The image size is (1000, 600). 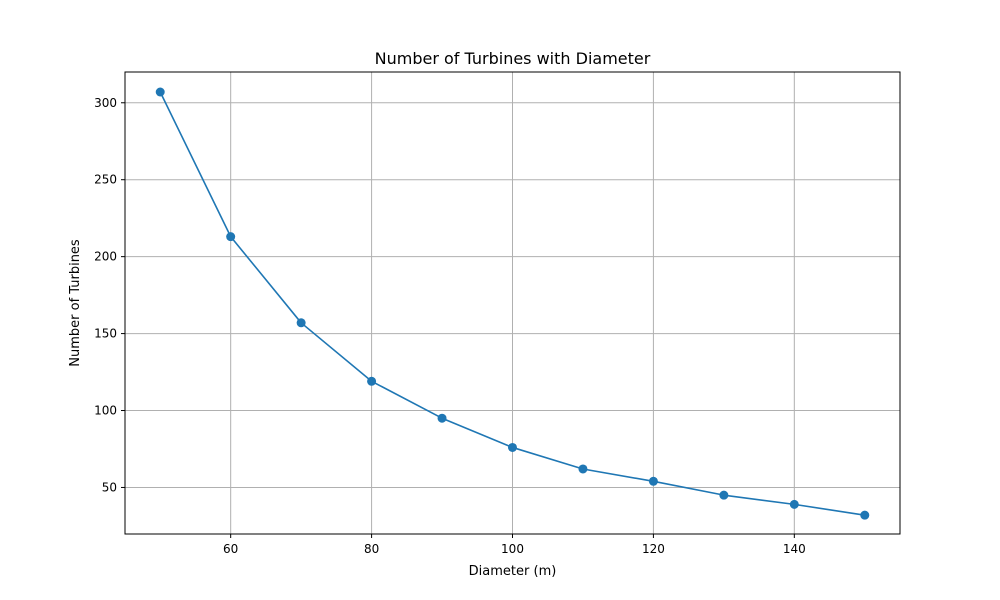 What do you see at coordinates (512, 549) in the screenshot?
I see `x-tick-label: 100` at bounding box center [512, 549].